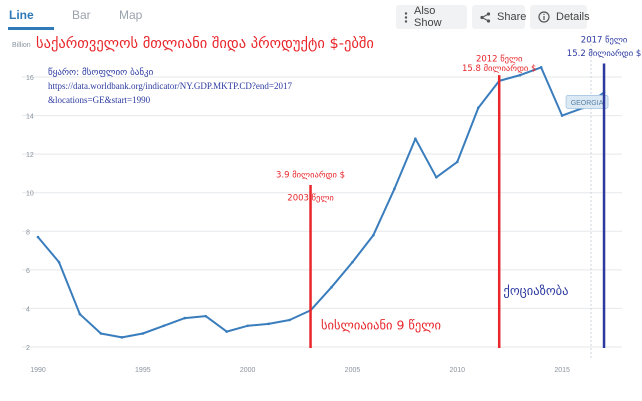  Describe the element at coordinates (310, 197) in the screenshot. I see `annotation-label: 2003 წელი` at that location.